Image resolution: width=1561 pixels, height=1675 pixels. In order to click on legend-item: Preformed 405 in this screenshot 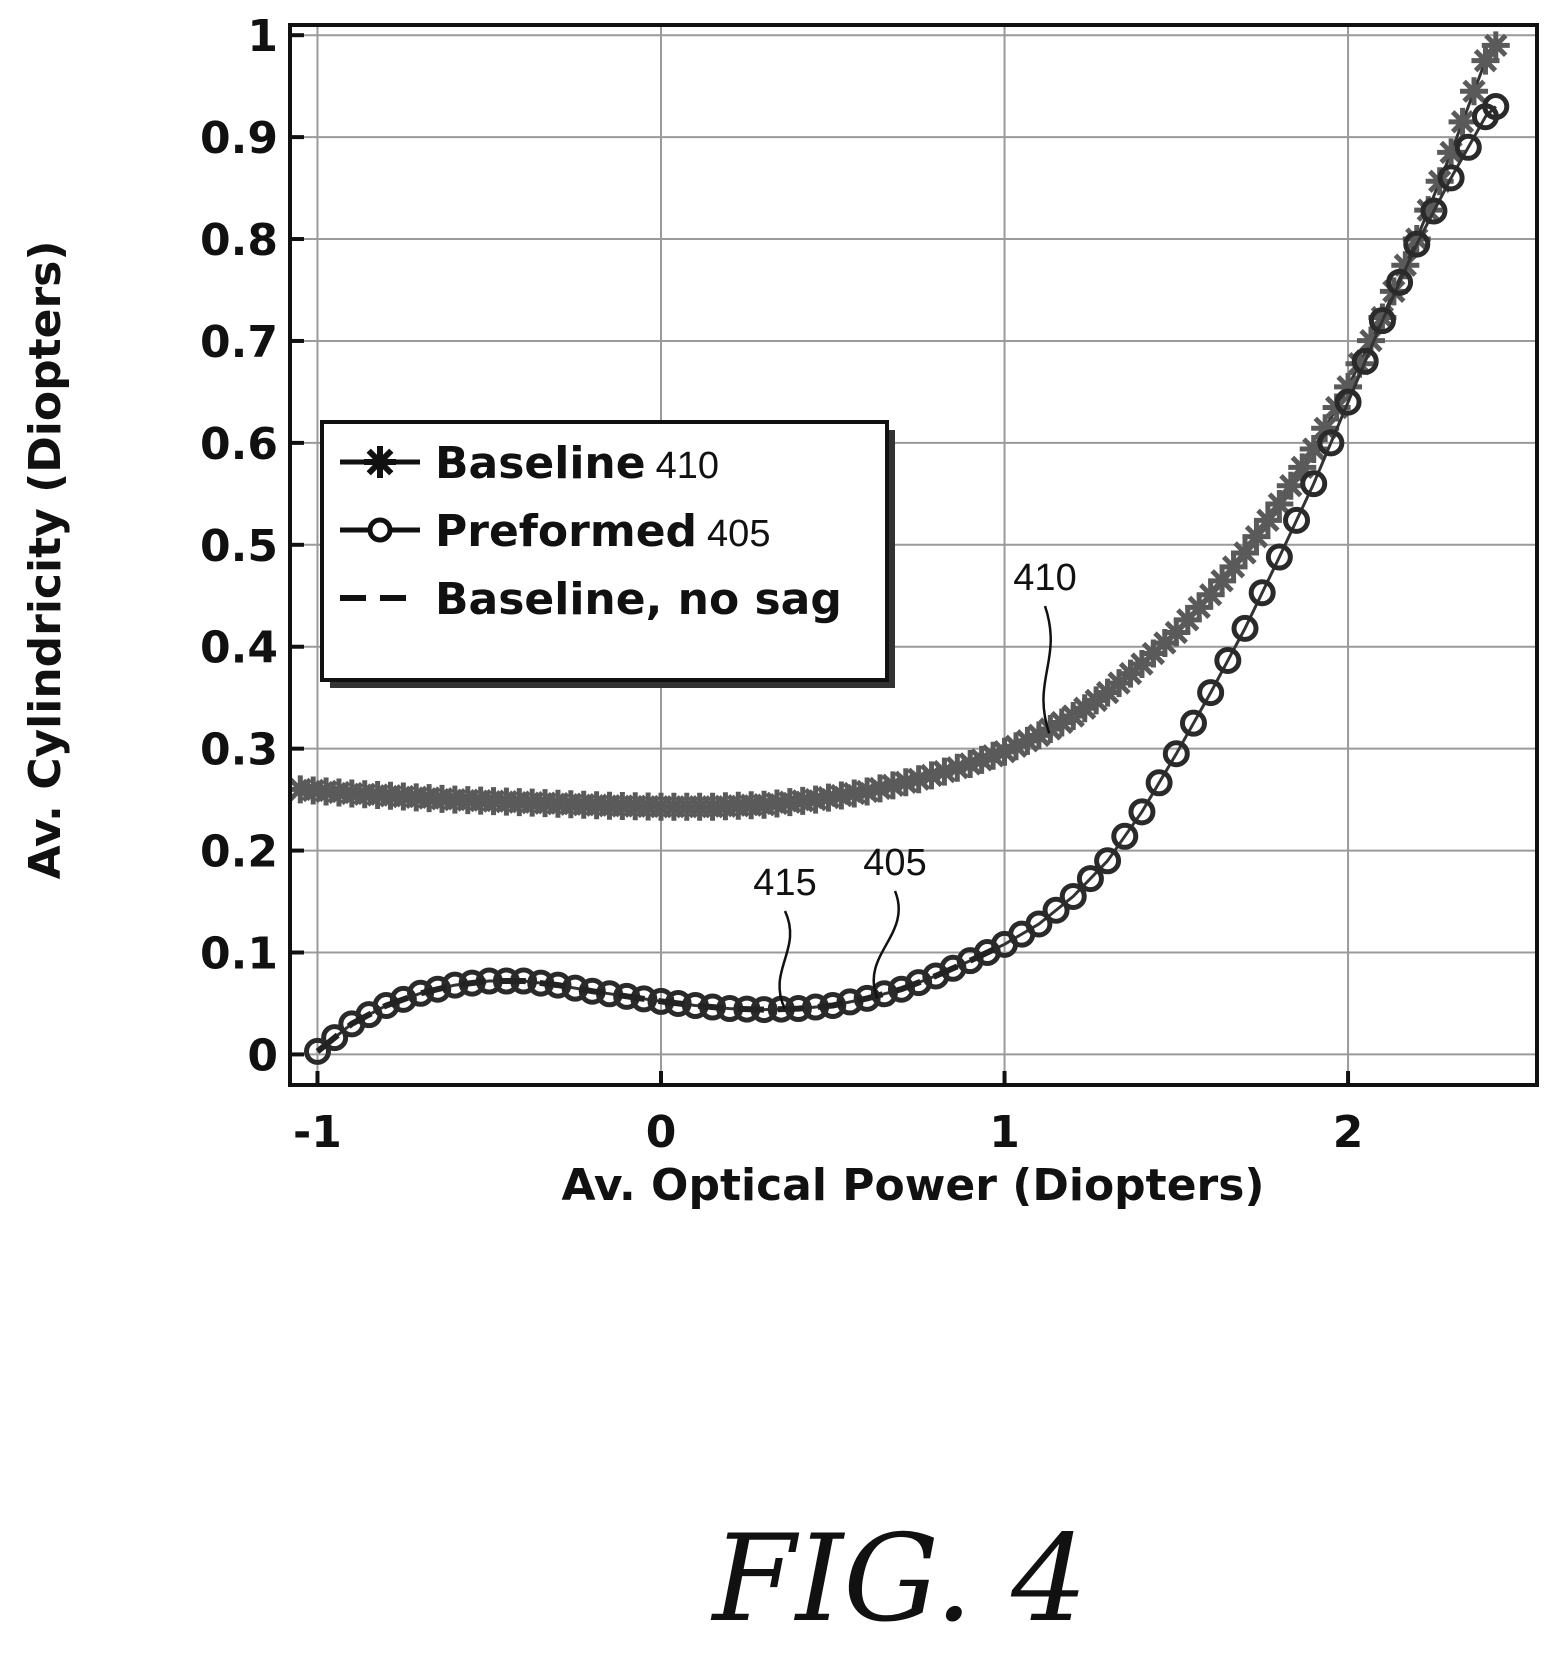, I will do `click(555, 531)`.